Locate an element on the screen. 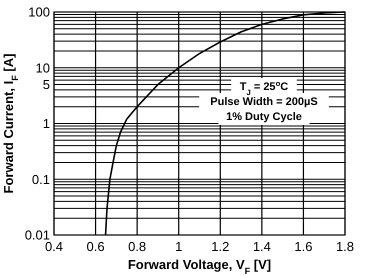 This screenshot has width=370, height=276. annotation: T$_{J}$ = 25$^{o}$C is located at coordinates (264, 87).